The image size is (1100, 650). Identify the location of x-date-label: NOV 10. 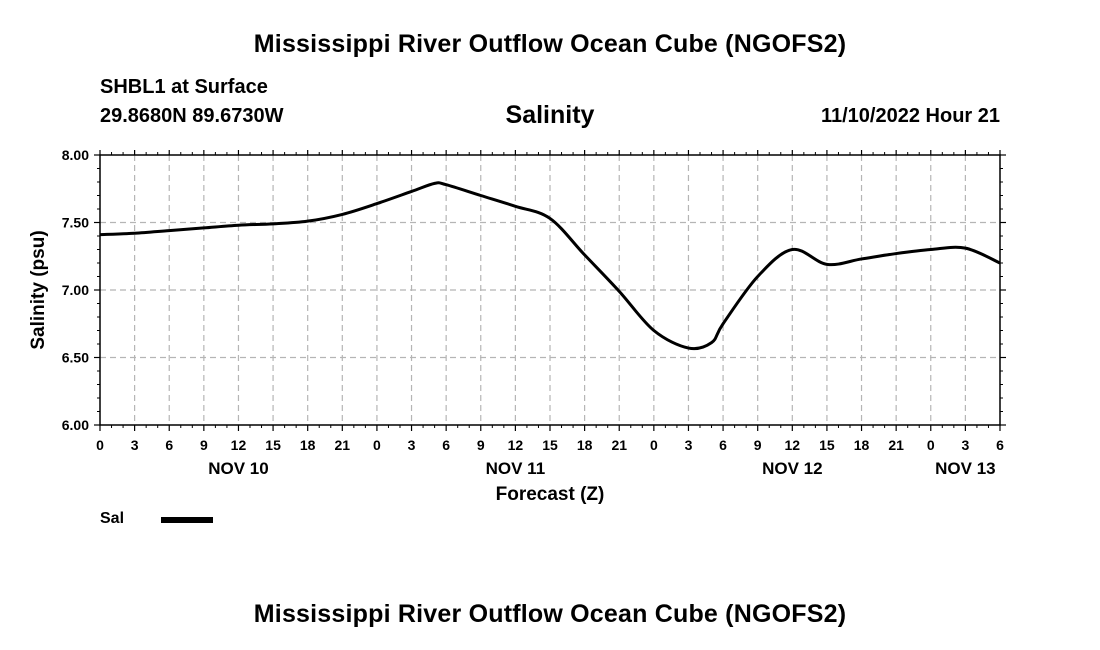
(238, 468).